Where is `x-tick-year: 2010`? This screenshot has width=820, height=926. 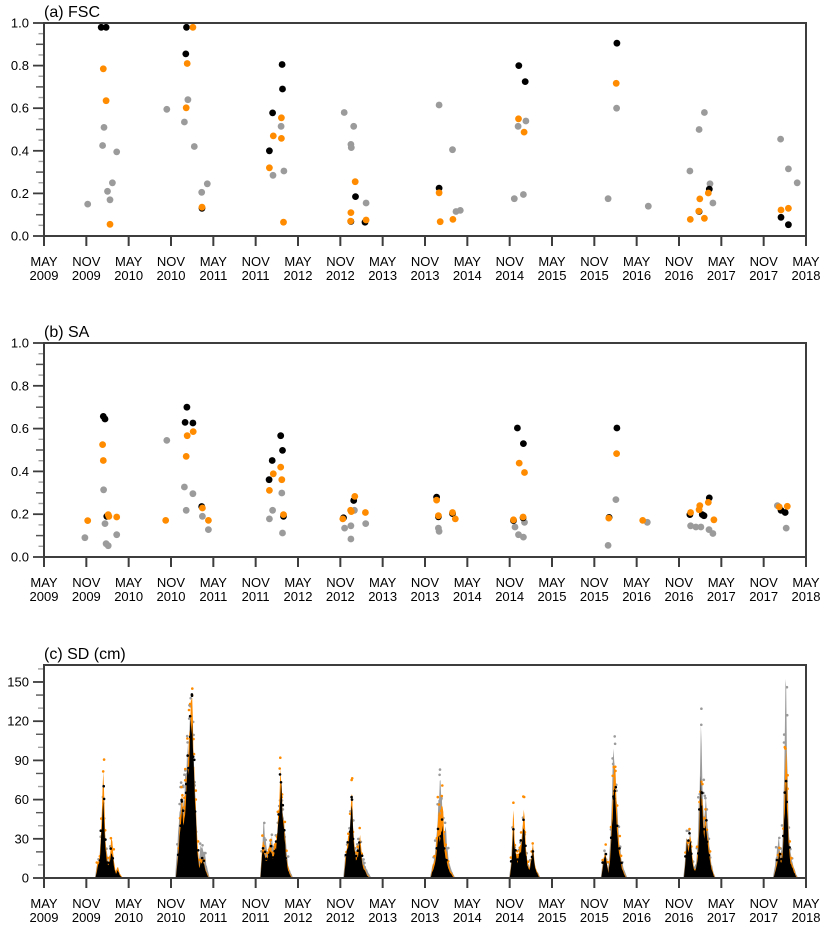 x-tick-year: 2010 is located at coordinates (171, 917).